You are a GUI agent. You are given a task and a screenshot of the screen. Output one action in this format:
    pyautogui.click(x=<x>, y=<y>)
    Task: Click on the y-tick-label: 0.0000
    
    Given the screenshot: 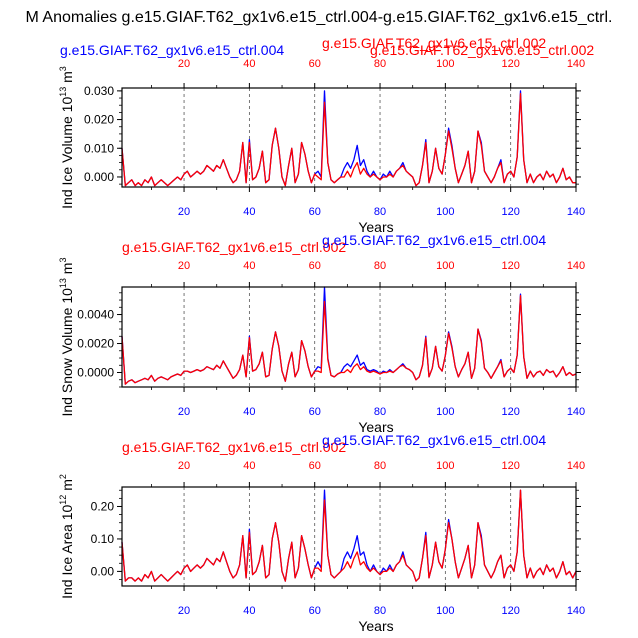 What is the action you would take?
    pyautogui.click(x=95, y=373)
    